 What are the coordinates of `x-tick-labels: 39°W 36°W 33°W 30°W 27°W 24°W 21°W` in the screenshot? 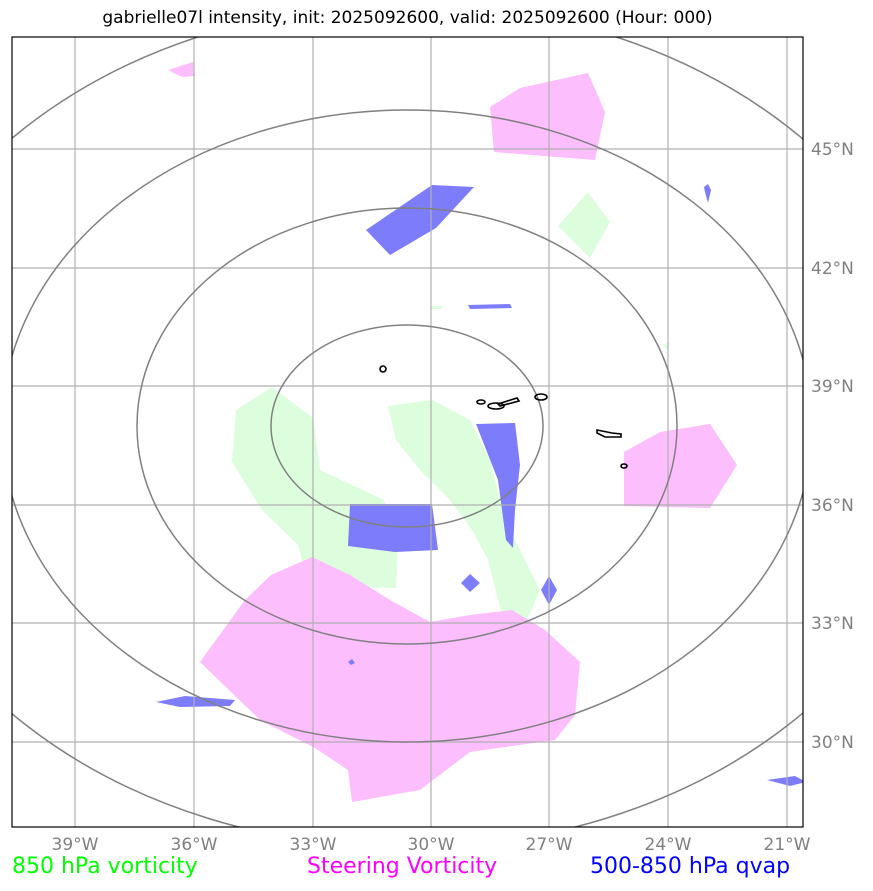 It's located at (431, 845).